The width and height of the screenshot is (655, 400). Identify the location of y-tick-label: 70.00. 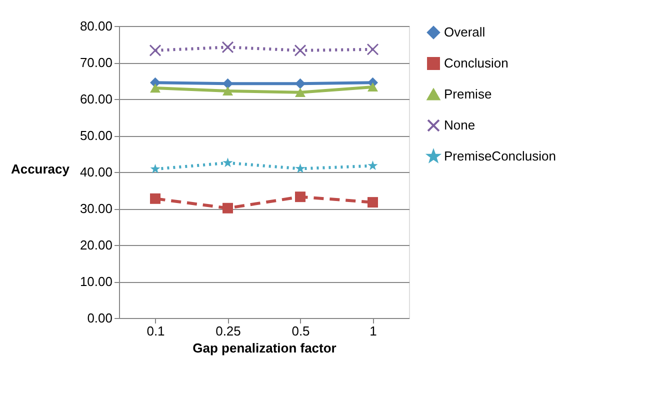
(96, 62).